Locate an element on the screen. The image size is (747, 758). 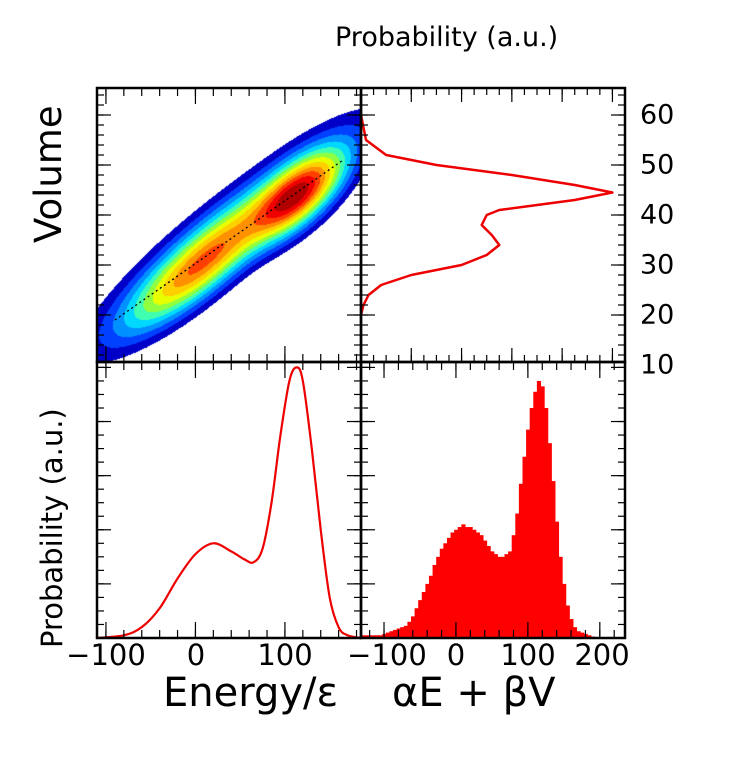
y-tick-label: 50 is located at coordinates (657, 165).